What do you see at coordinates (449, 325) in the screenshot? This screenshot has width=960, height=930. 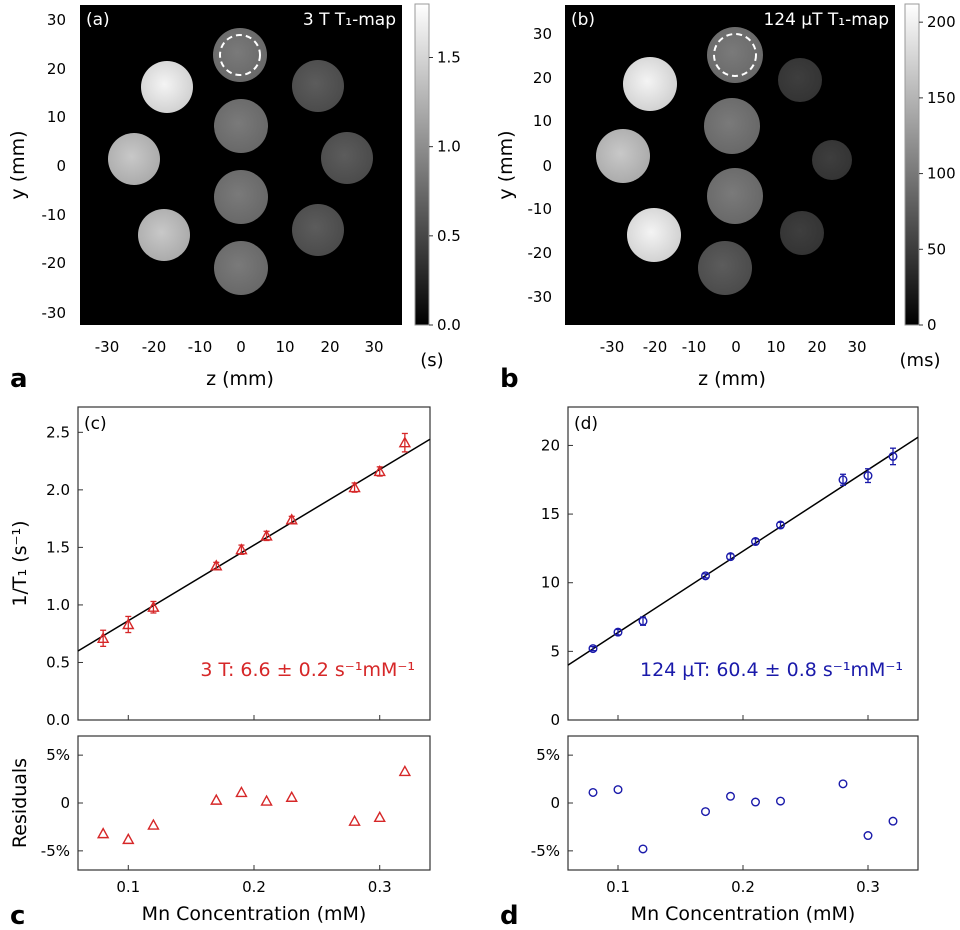 I see `colorbar-tick-label: 0.0` at bounding box center [449, 325].